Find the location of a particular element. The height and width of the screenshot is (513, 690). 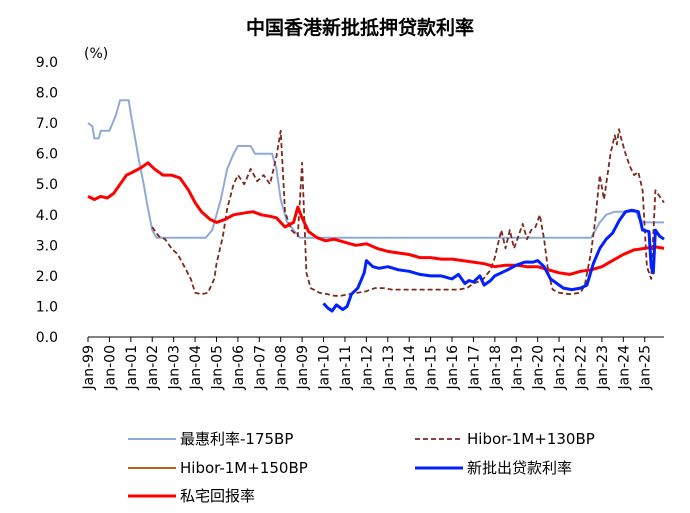

legend-item-new-loan-rate: 新批出贷款利率 is located at coordinates (493, 468).